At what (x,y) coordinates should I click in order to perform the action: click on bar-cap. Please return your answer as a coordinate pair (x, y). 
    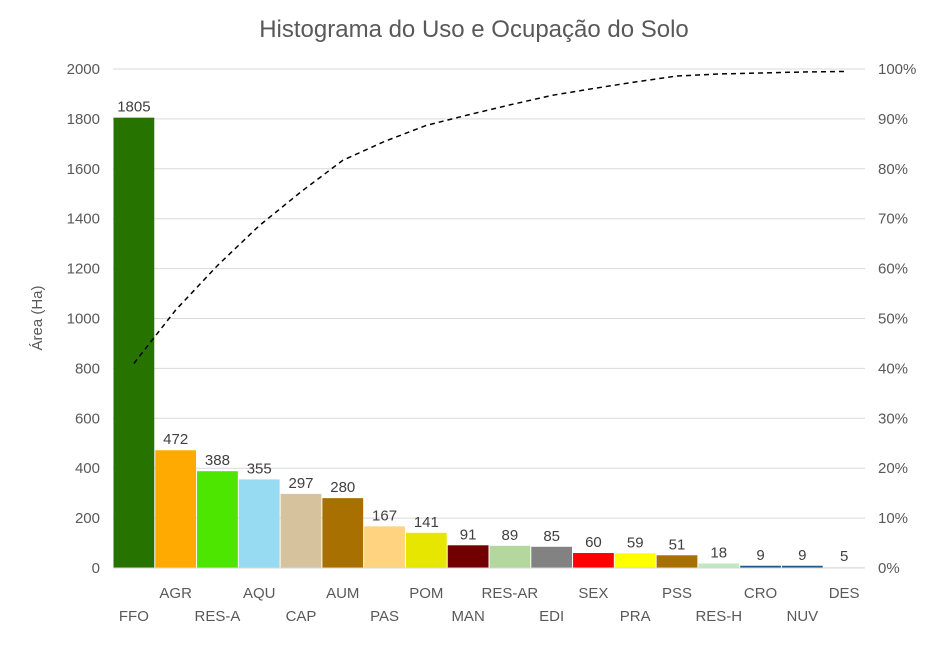
    Looking at the image, I should click on (301, 530).